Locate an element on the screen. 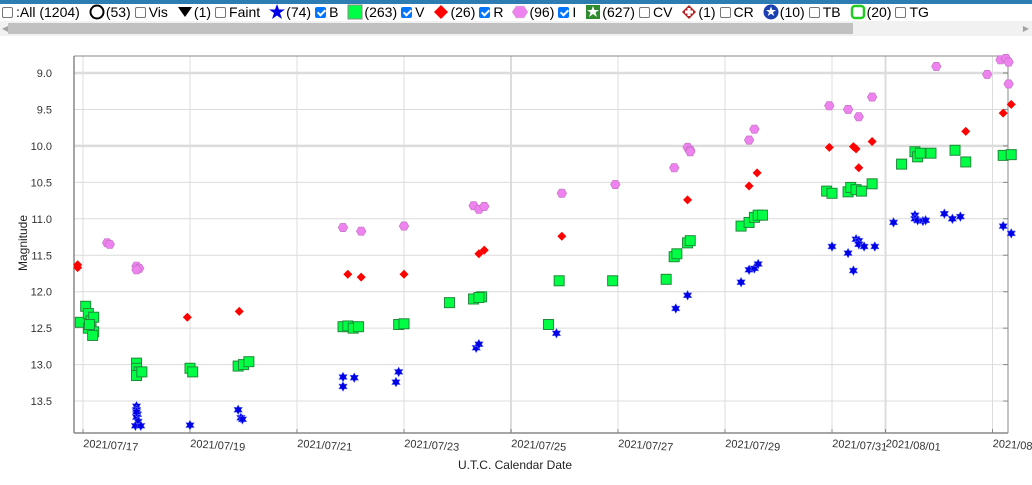 The width and height of the screenshot is (1032, 485). horizontal-scrollbar: ◀ ▶ is located at coordinates (516, 28).